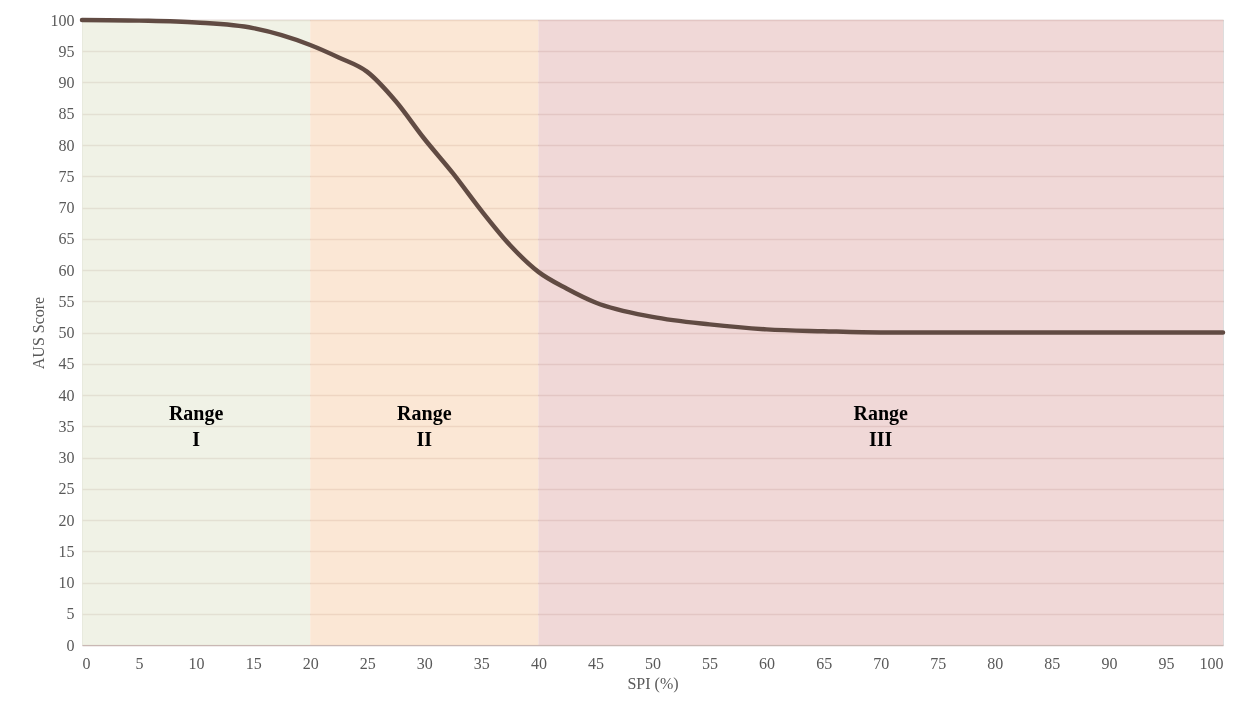  Describe the element at coordinates (538, 663) in the screenshot. I see `x-tick-label: 40` at that location.